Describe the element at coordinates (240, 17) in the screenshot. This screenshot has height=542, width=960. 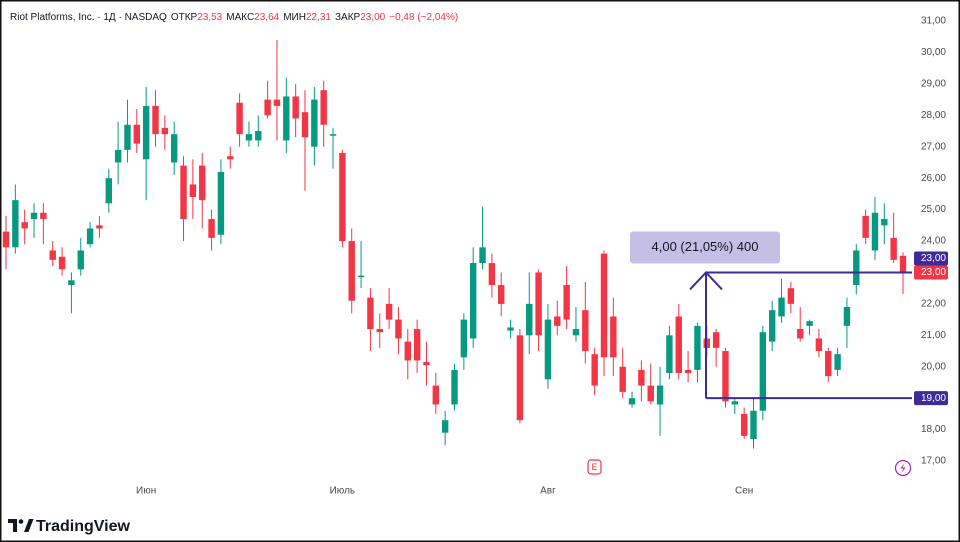
I see `field-name: МАКС` at that location.